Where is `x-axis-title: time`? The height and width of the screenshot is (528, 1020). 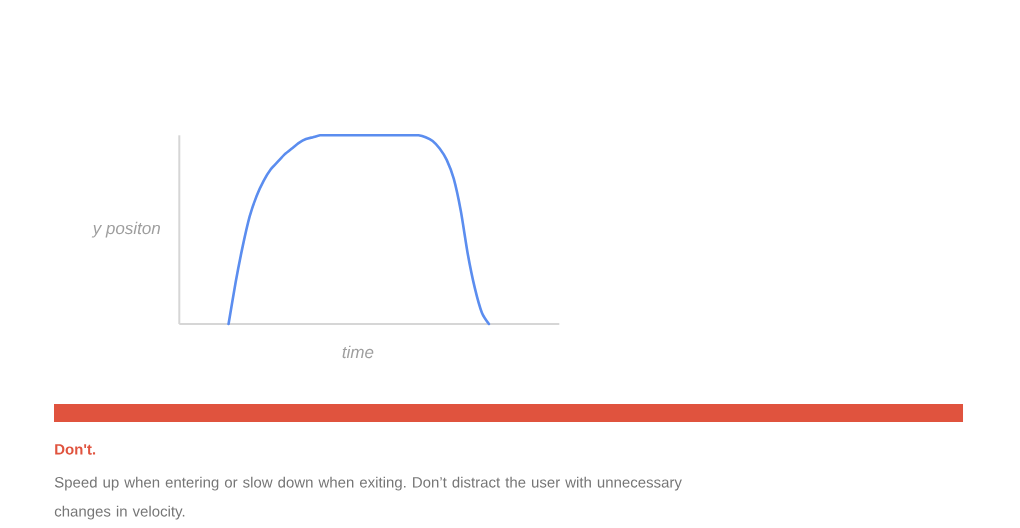 x-axis-title: time is located at coordinates (358, 352).